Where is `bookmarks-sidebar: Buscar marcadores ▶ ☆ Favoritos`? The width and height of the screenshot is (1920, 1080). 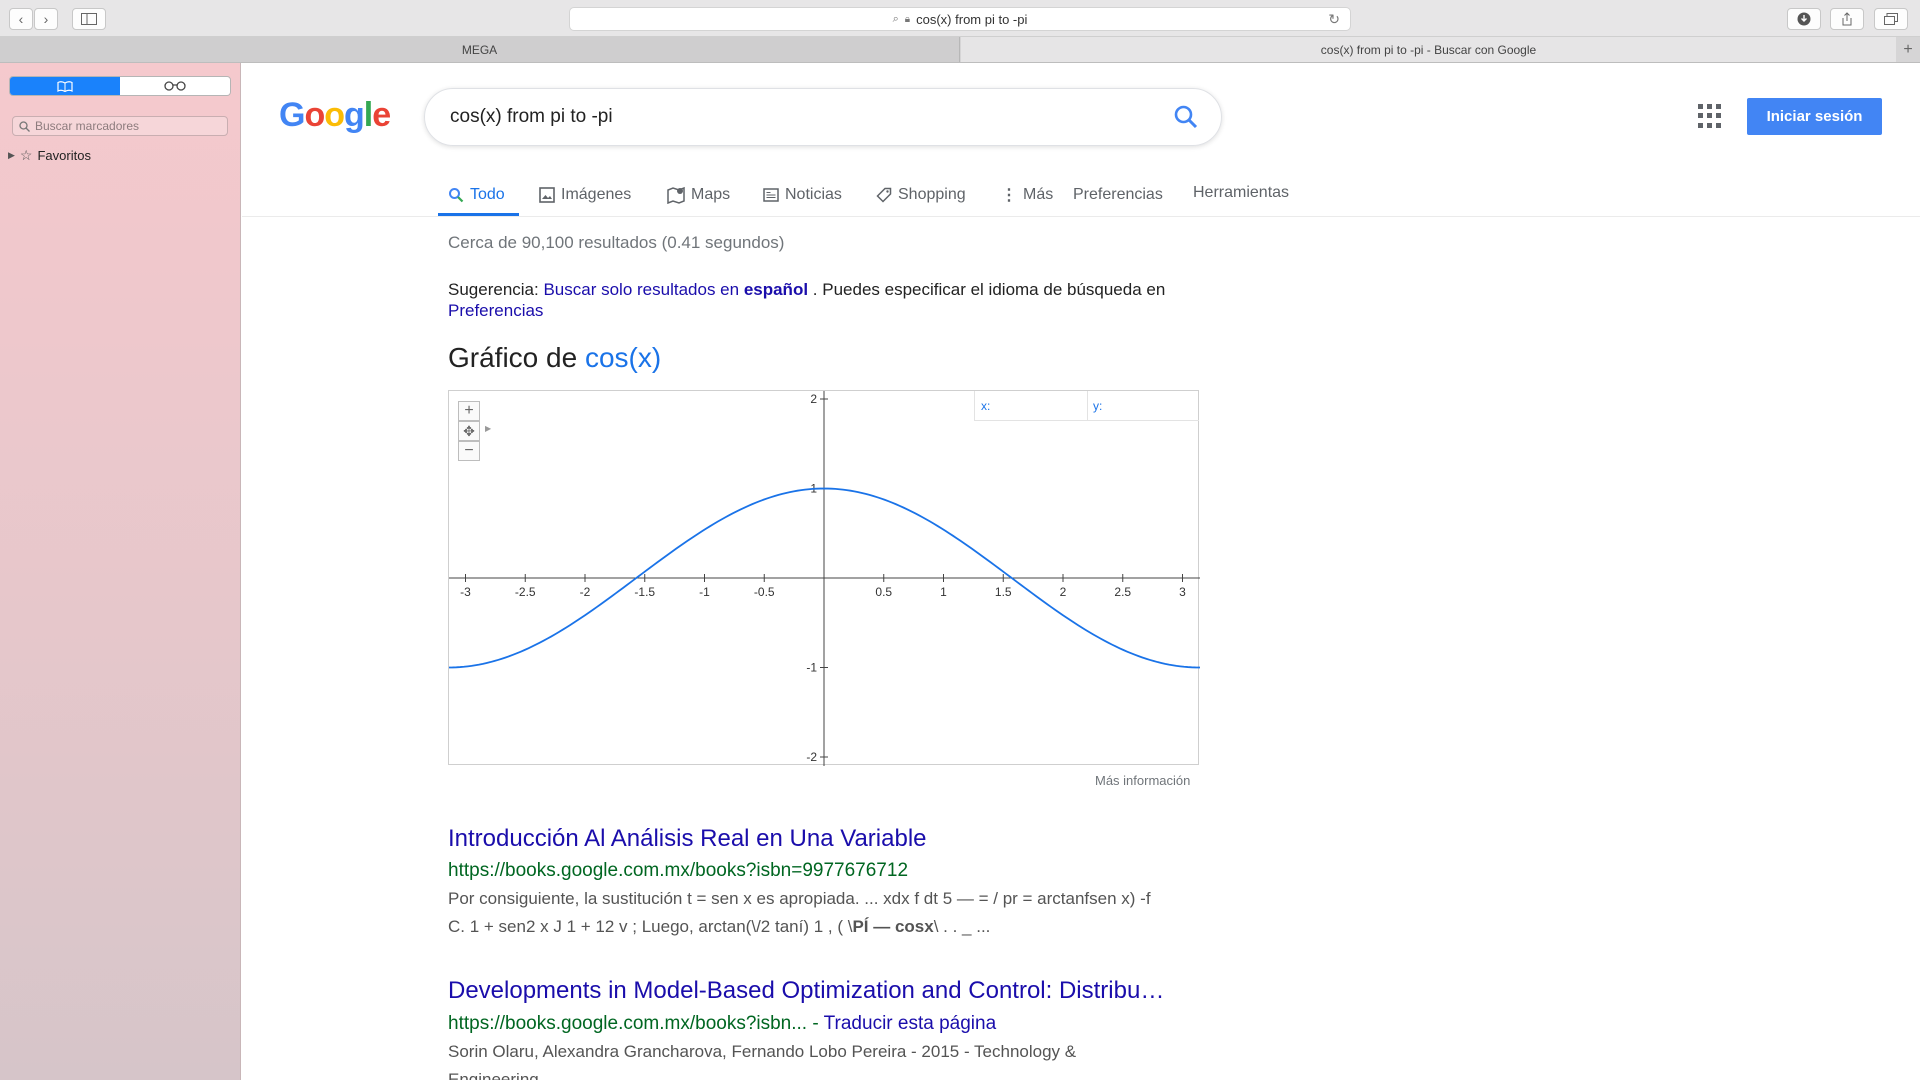
bookmarks-sidebar: Buscar marcadores ▶ ☆ Favoritos is located at coordinates (120, 571).